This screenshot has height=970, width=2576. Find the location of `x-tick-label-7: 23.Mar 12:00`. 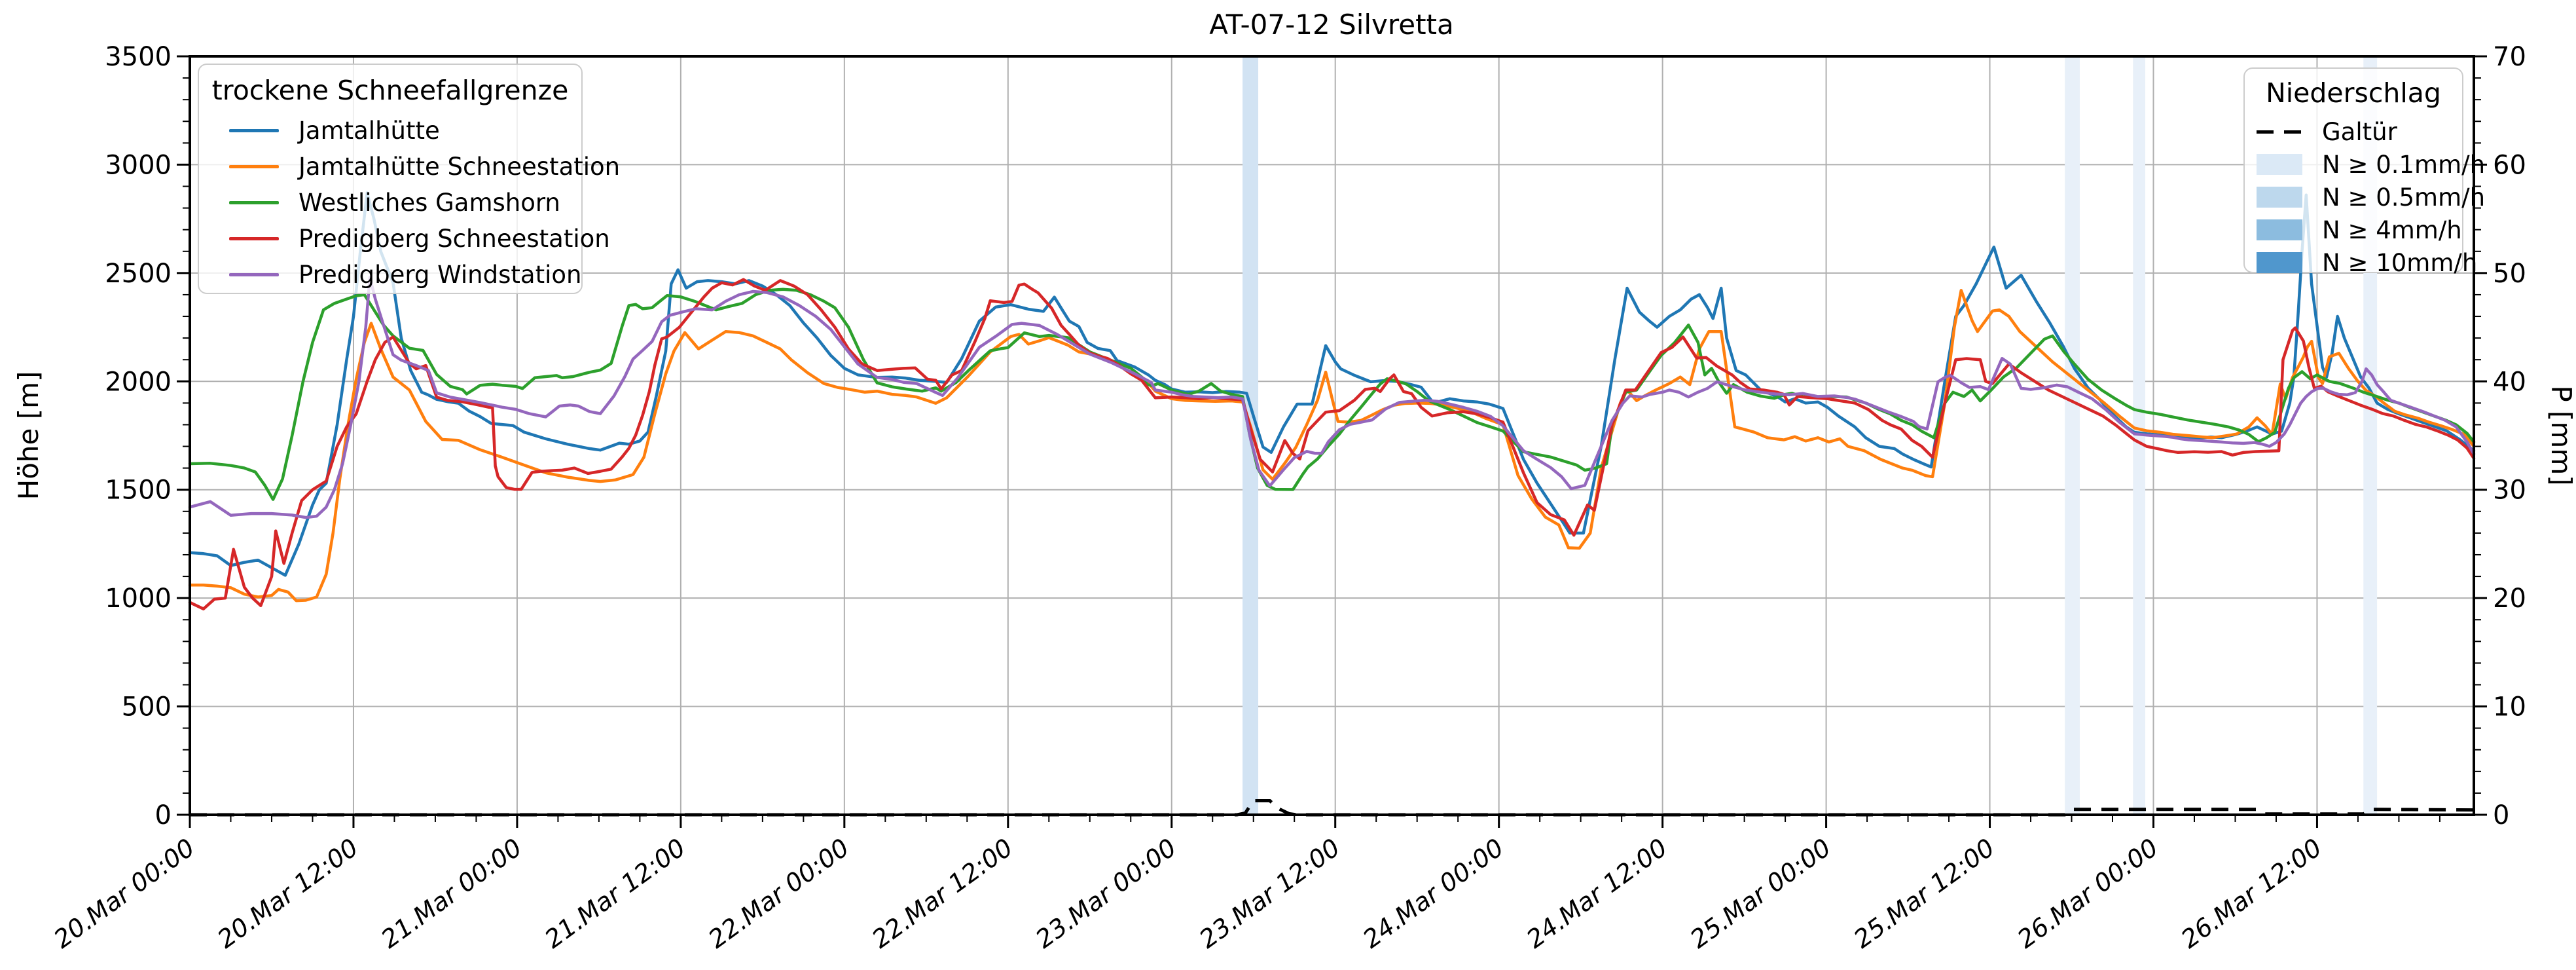

x-tick-label-7: 23.Mar 12:00 is located at coordinates (1269, 893).